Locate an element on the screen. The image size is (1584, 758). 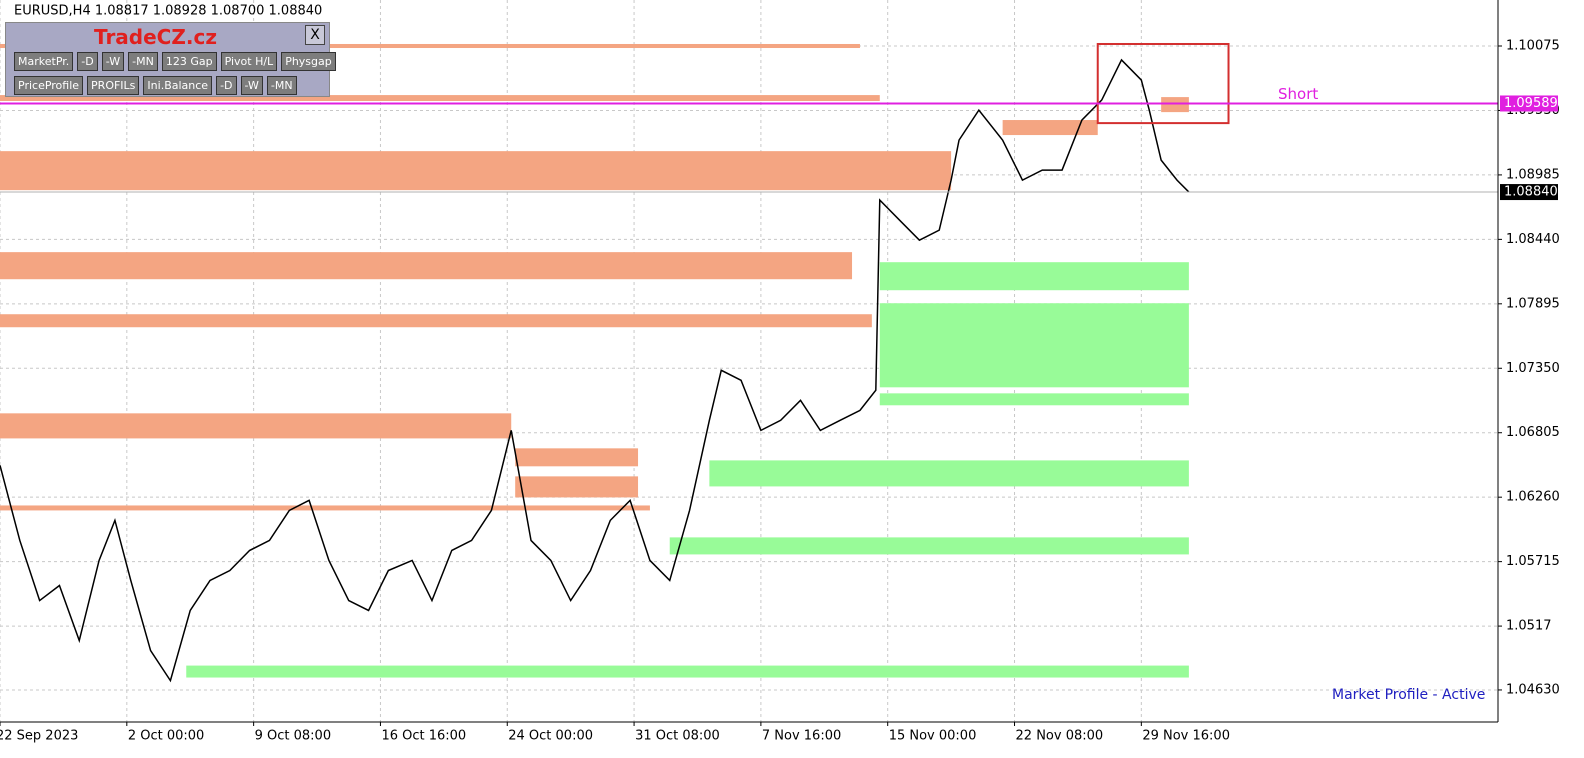
panel-button: Pivot H/L is located at coordinates (249, 61).